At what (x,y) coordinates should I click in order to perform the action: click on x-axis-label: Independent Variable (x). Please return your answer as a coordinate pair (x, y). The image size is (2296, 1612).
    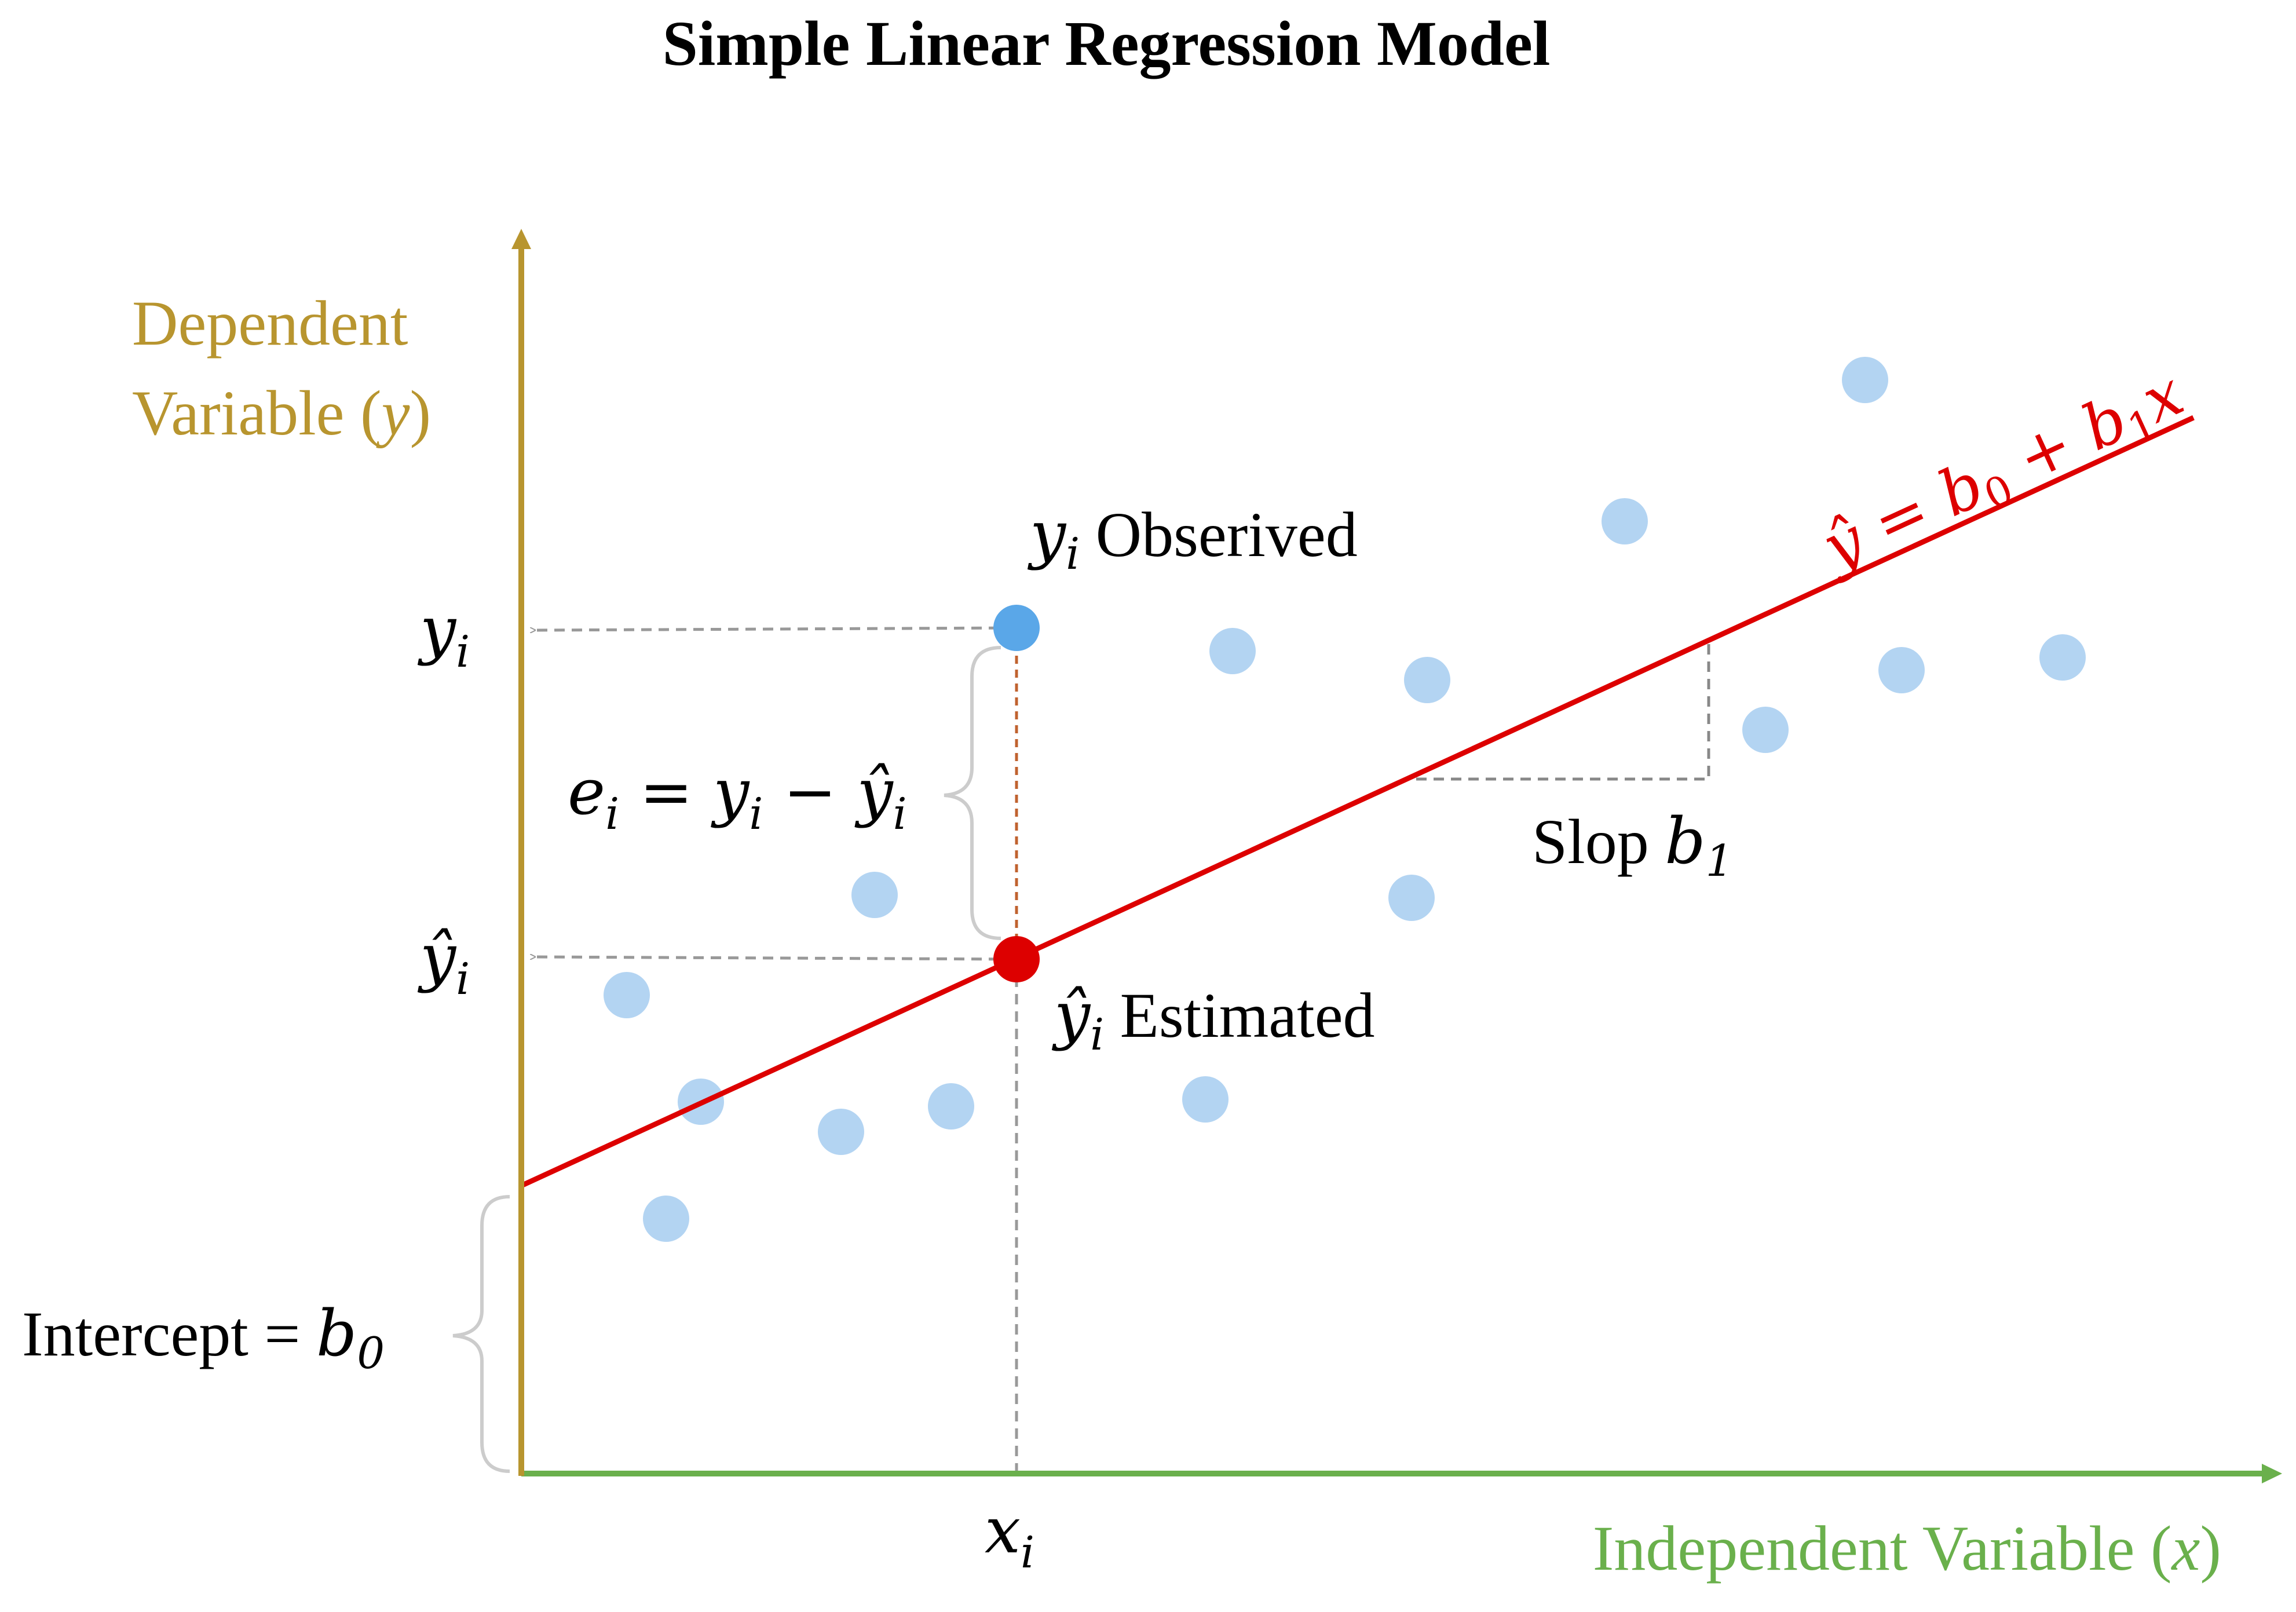
    Looking at the image, I should click on (1907, 1549).